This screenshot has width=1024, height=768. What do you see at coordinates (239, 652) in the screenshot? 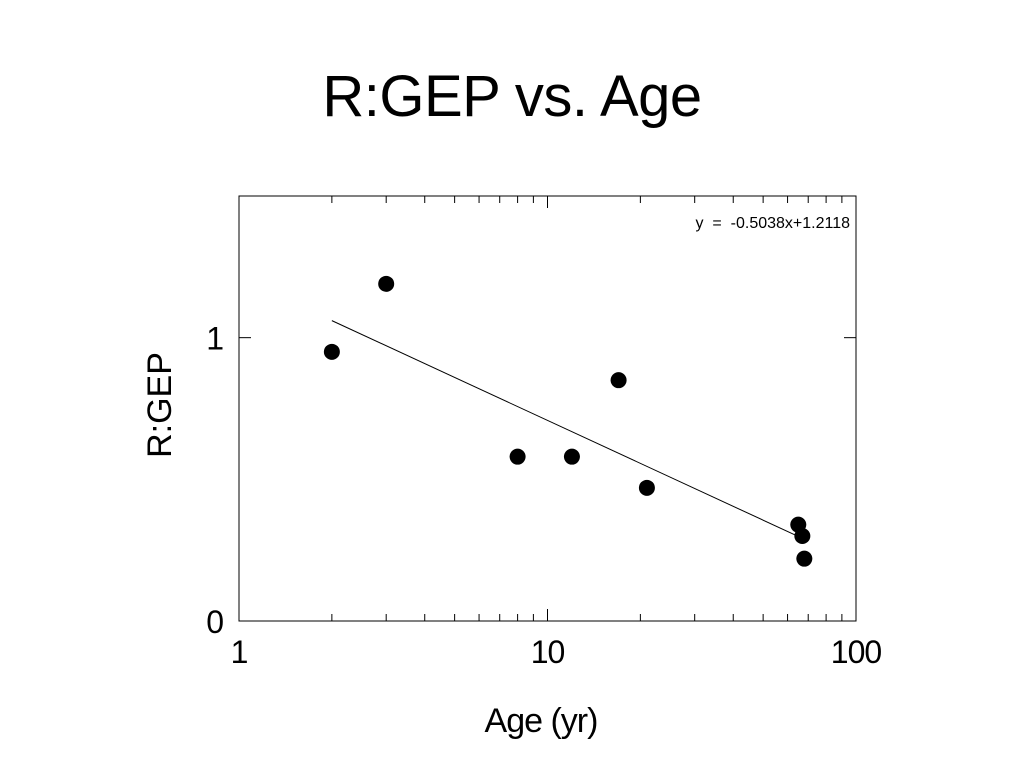
I see `x-tick-label: 1` at bounding box center [239, 652].